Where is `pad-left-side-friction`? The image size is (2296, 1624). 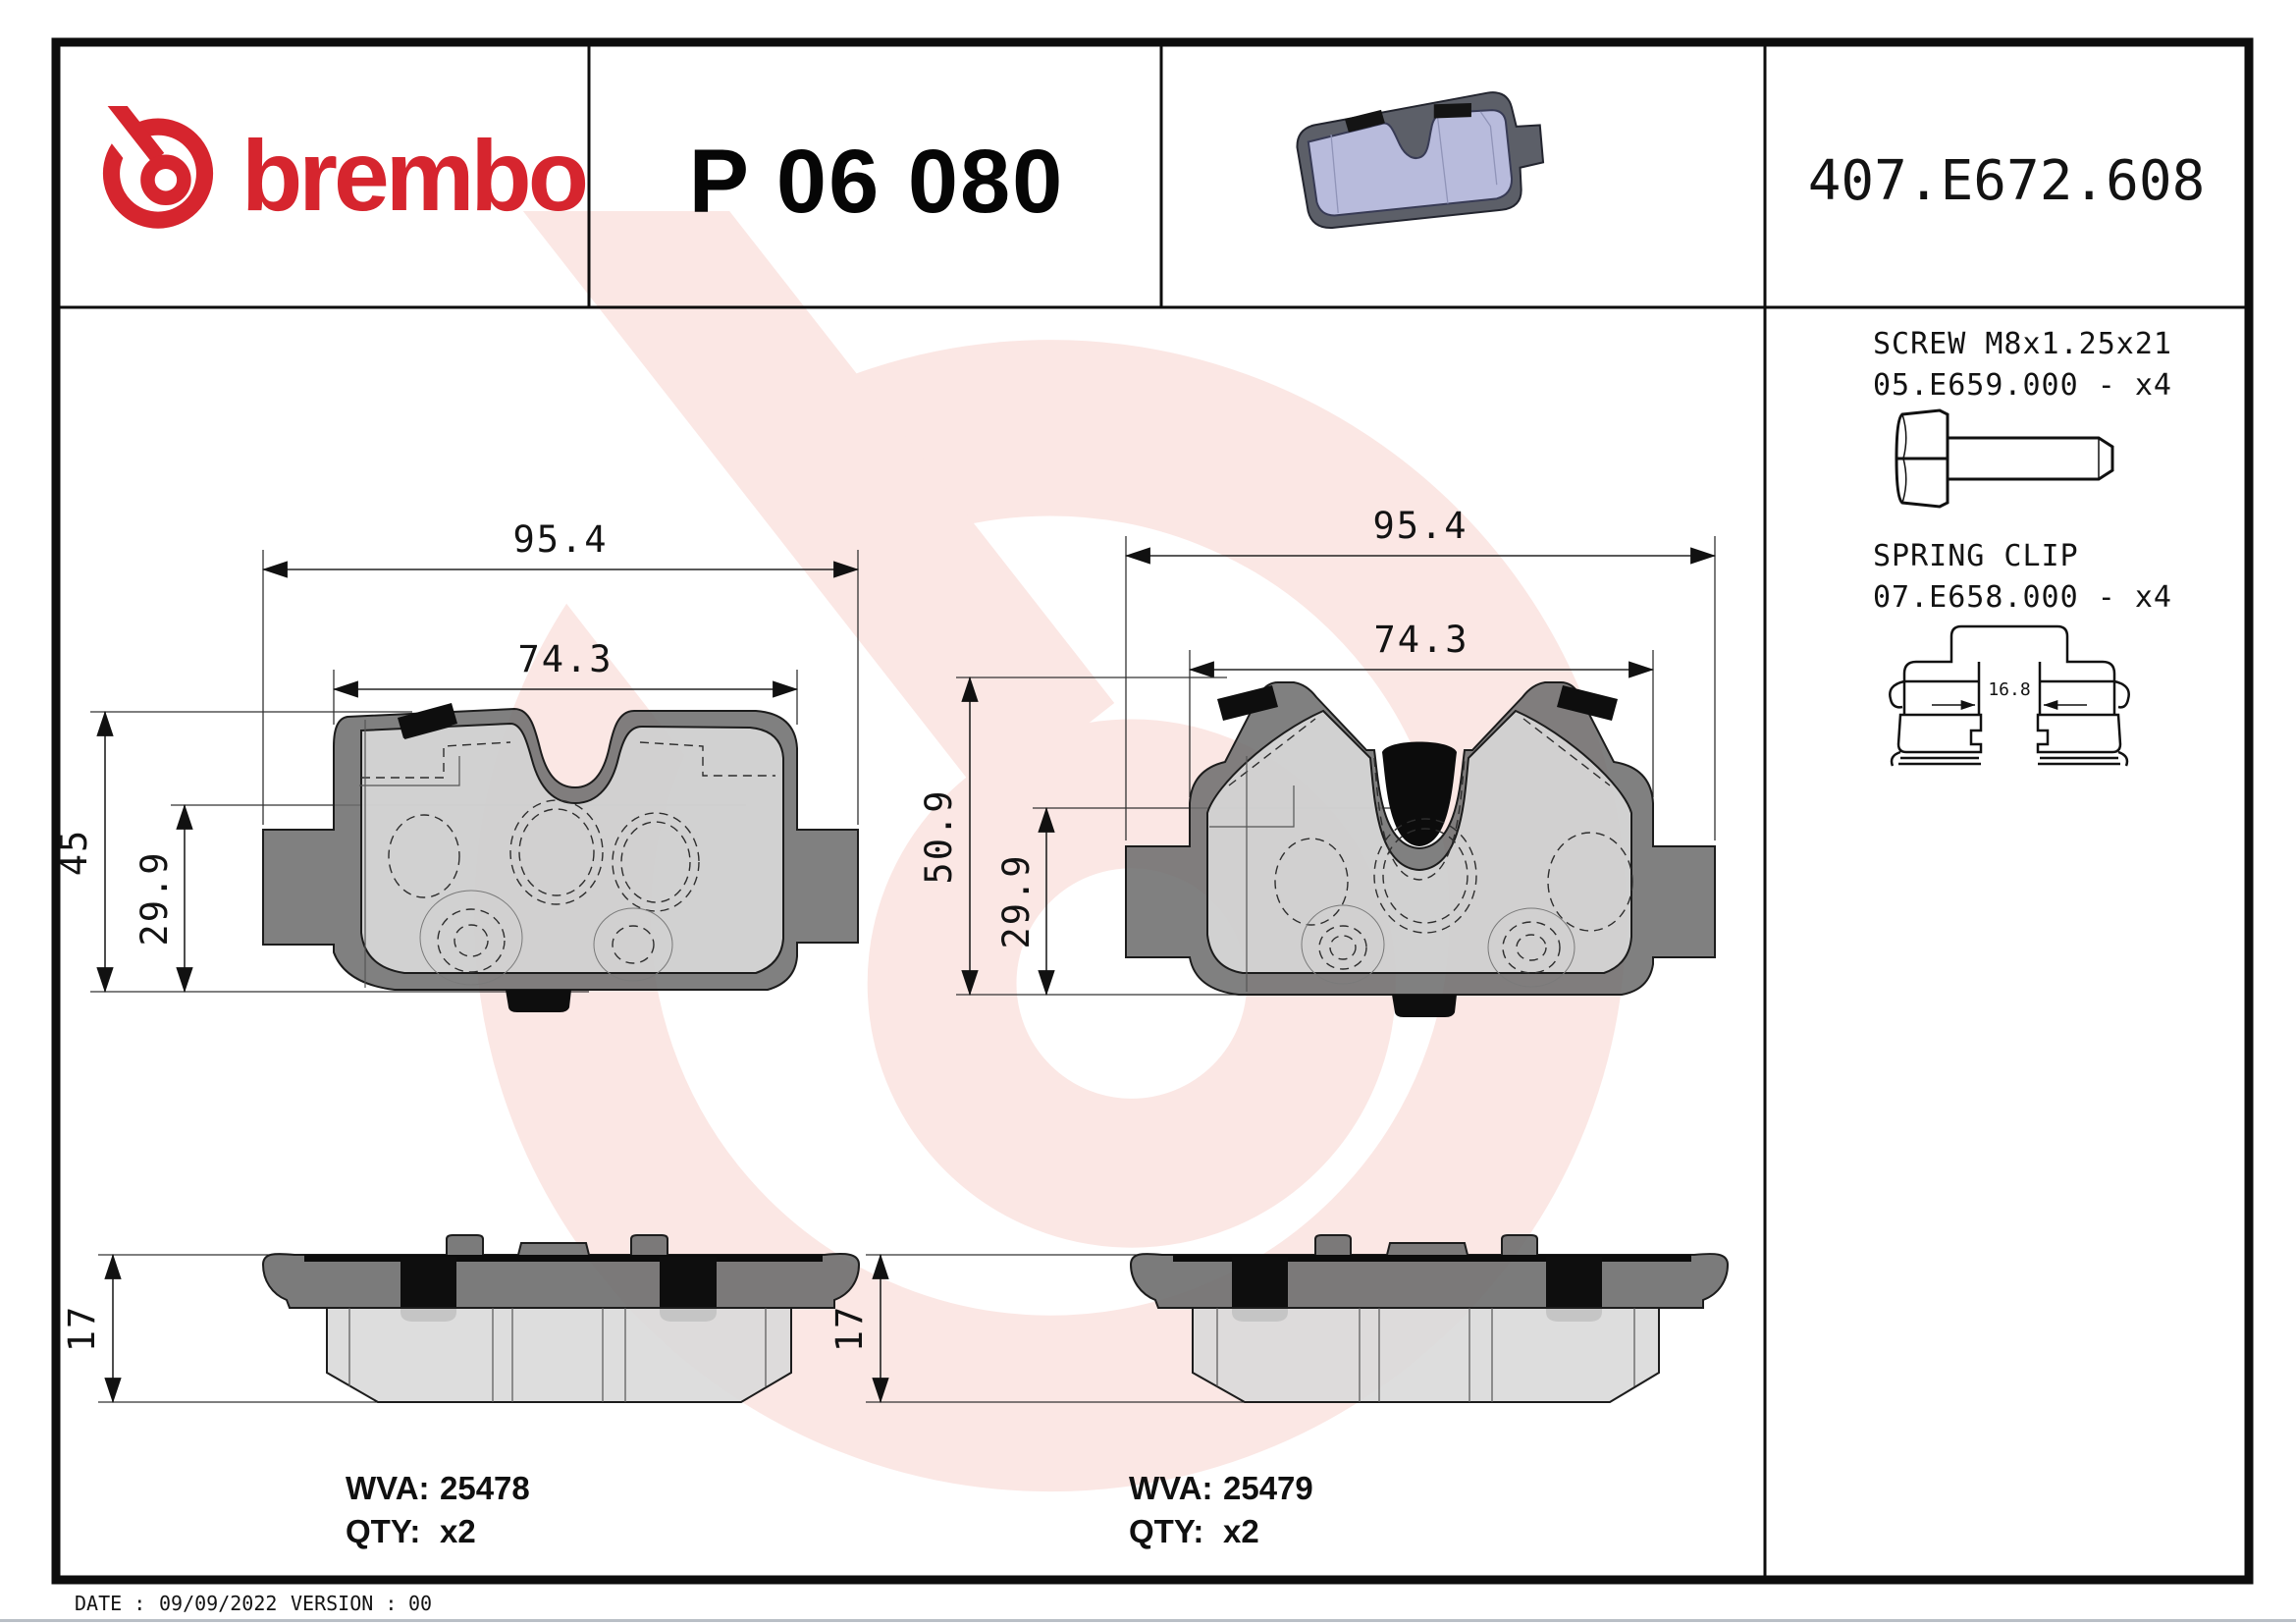 pad-left-side-friction is located at coordinates (559, 1355).